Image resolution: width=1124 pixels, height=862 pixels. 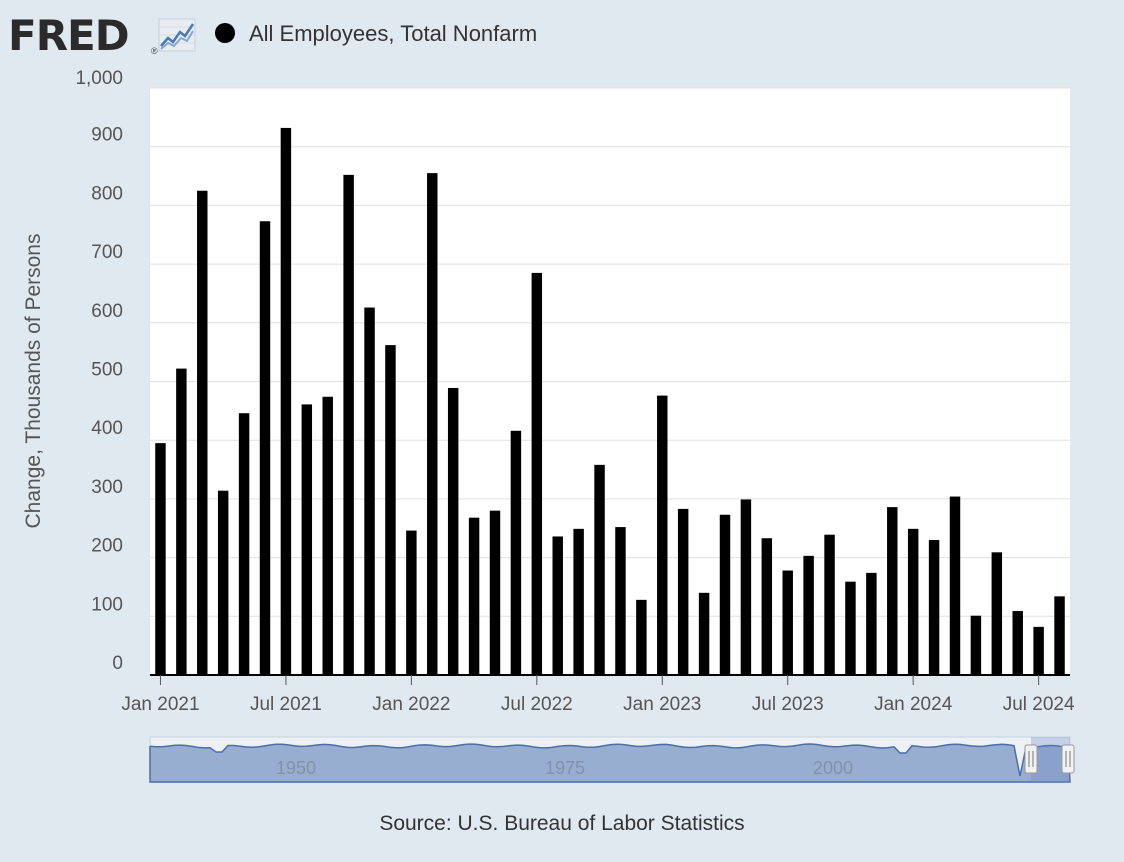 I want to click on y-tick-label: 900, so click(x=107, y=135).